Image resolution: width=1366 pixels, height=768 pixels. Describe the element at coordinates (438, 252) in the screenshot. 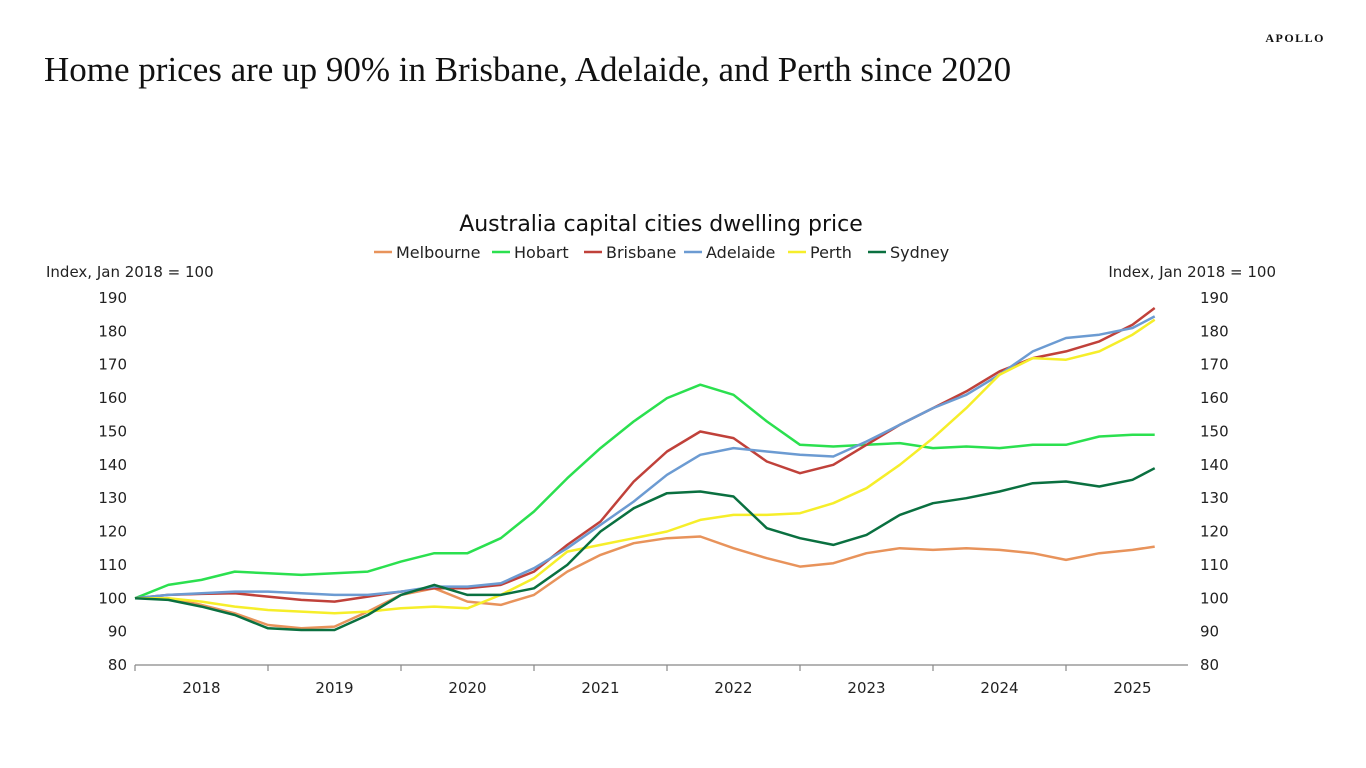

I see `legend-label: Melbourne` at that location.